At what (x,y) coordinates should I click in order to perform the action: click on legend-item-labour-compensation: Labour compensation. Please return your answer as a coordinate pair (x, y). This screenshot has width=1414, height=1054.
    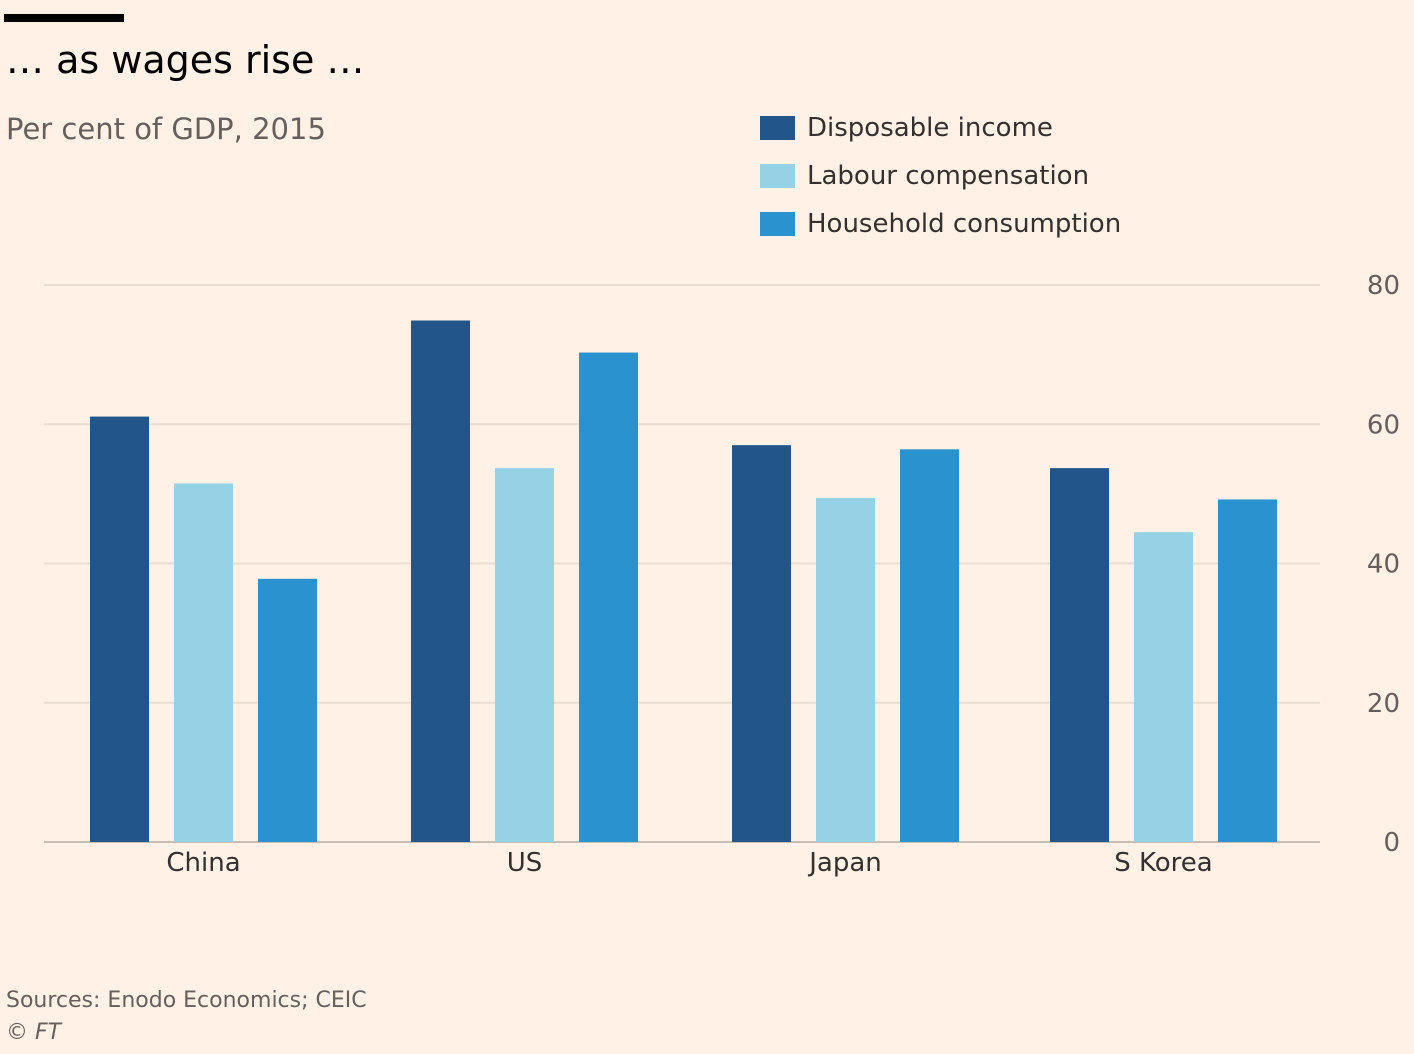
    Looking at the image, I should click on (940, 176).